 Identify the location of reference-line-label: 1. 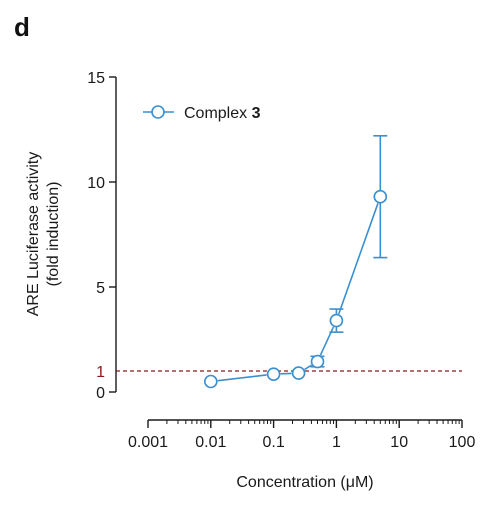
(100, 372).